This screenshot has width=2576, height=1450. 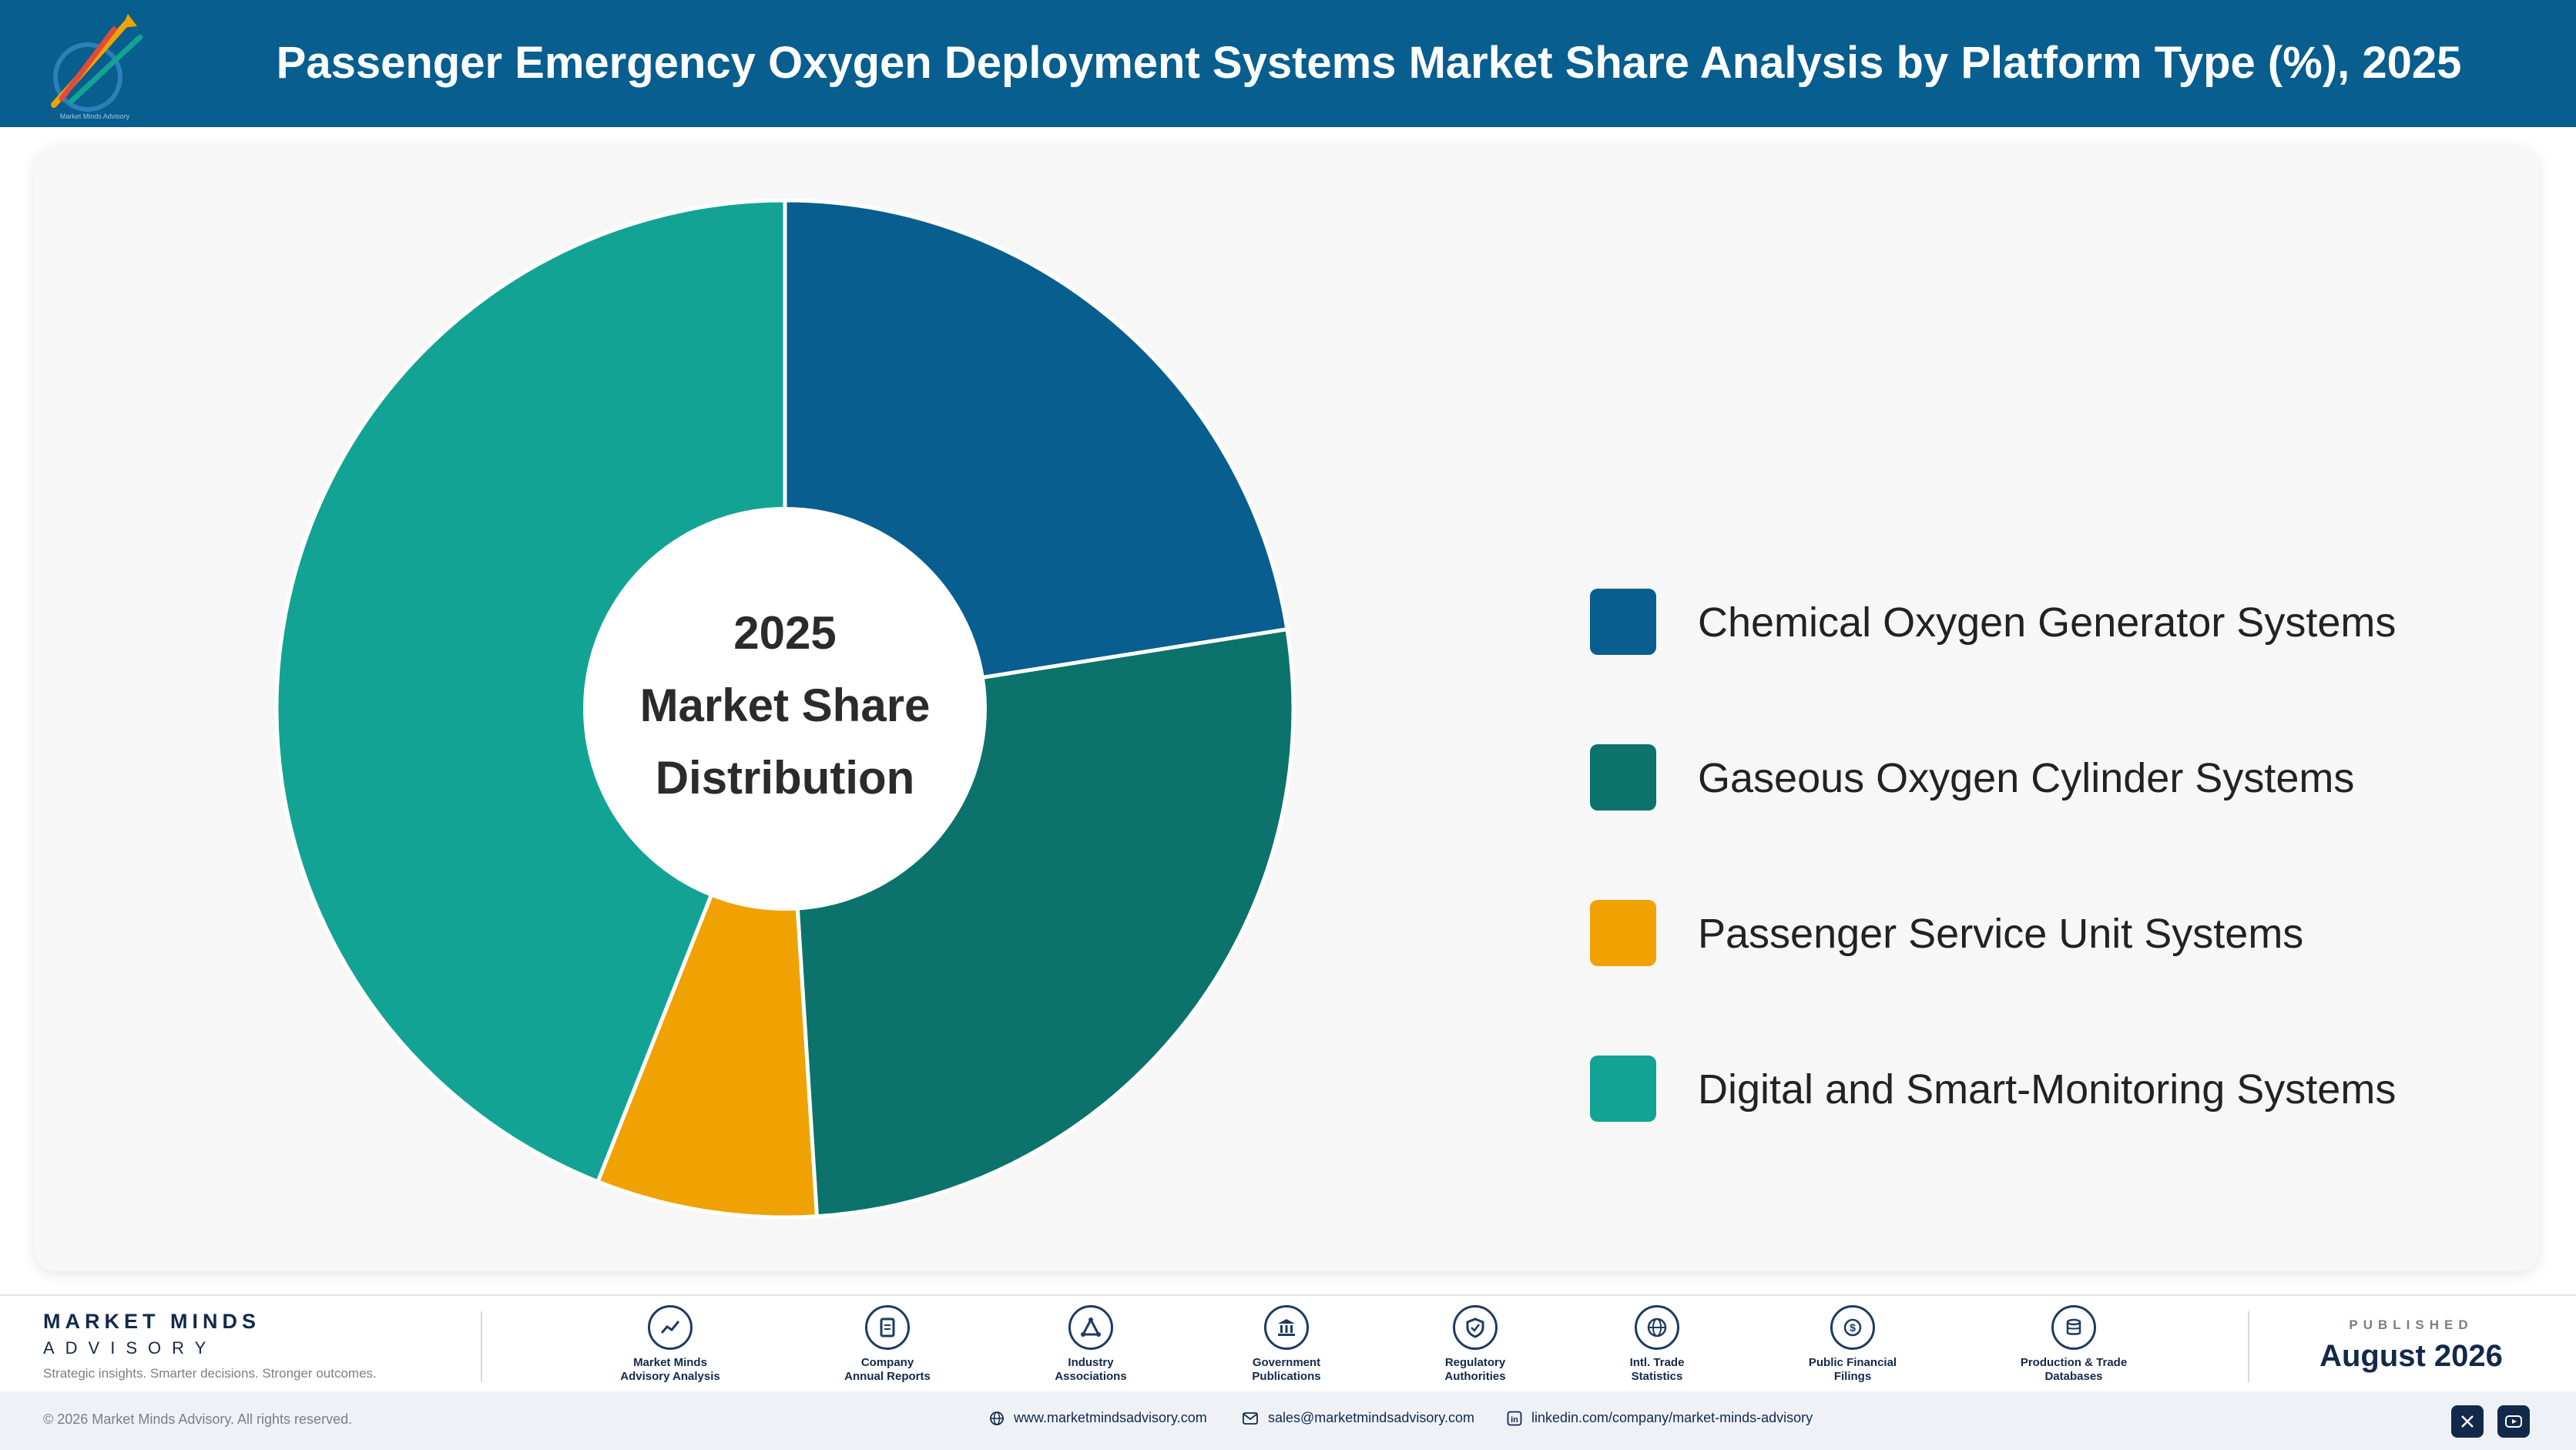 What do you see at coordinates (1475, 1362) in the screenshot?
I see `source-label-line1: Regulatory` at bounding box center [1475, 1362].